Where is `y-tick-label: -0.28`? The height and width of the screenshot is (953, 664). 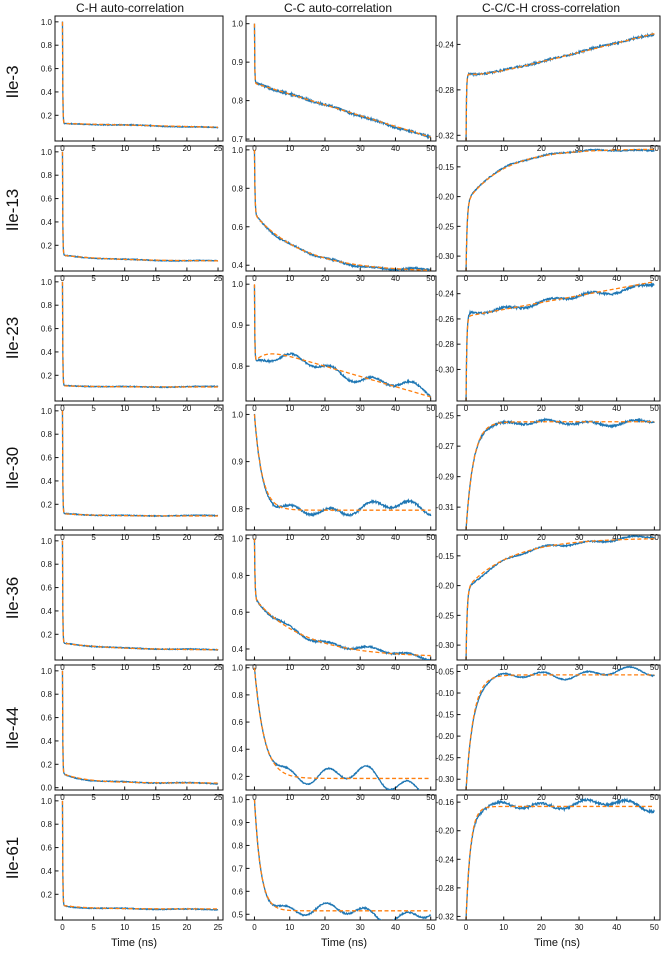
y-tick-label: -0.28 is located at coordinates (445, 344).